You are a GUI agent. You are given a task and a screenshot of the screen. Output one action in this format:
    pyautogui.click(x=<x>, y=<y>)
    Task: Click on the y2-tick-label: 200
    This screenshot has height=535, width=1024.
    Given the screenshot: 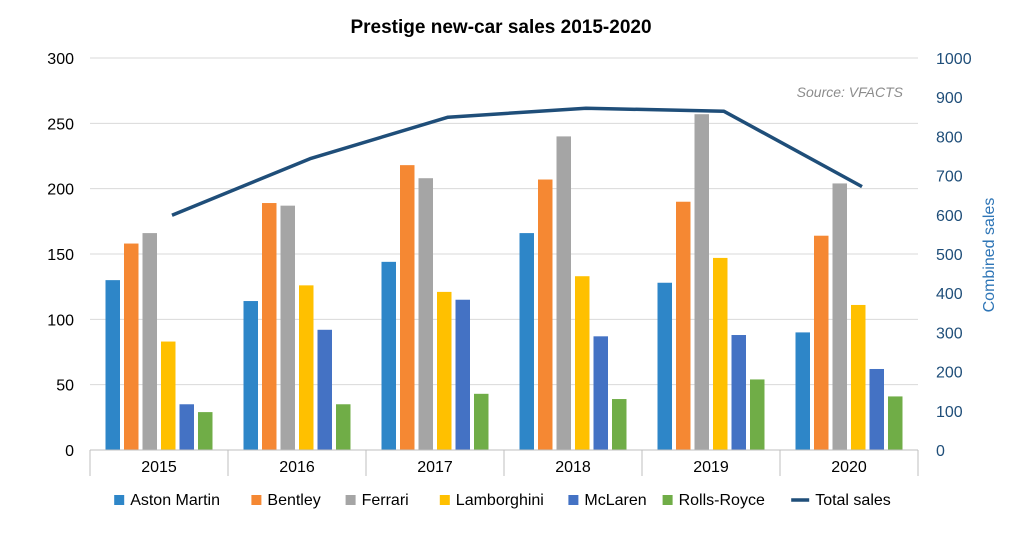 What is the action you would take?
    pyautogui.click(x=949, y=373)
    